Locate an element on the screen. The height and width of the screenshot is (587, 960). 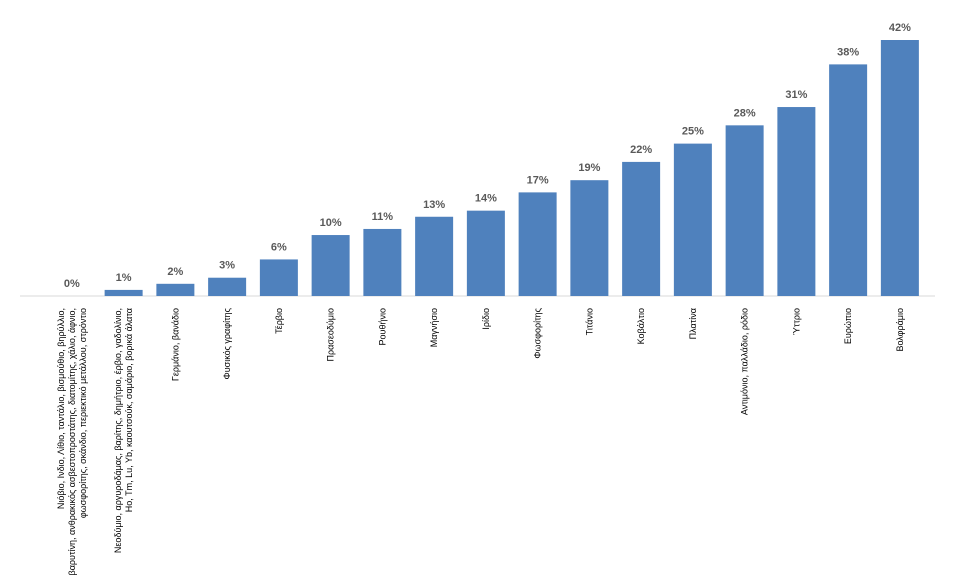
value-label: 0% is located at coordinates (72, 284).